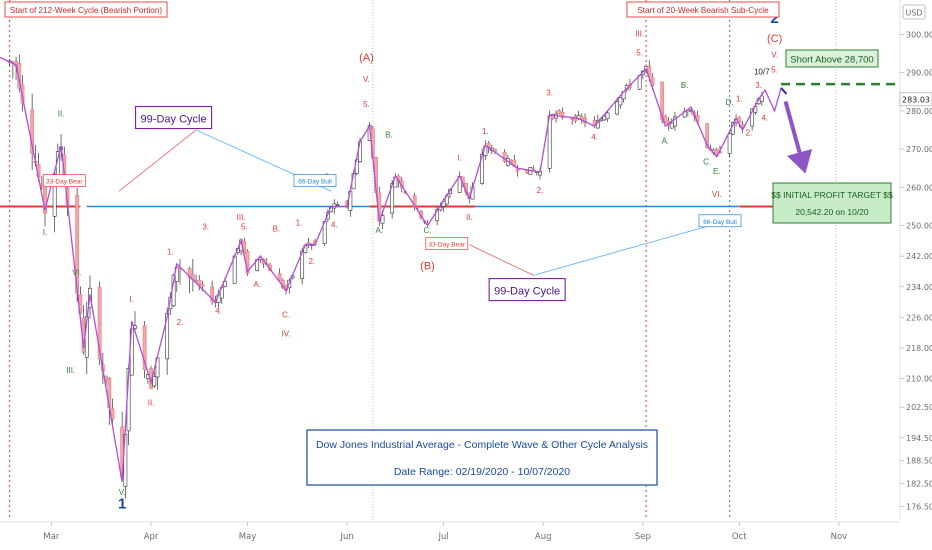  What do you see at coordinates (831, 60) in the screenshot?
I see `short-above-label: Short Above 28,700` at bounding box center [831, 60].